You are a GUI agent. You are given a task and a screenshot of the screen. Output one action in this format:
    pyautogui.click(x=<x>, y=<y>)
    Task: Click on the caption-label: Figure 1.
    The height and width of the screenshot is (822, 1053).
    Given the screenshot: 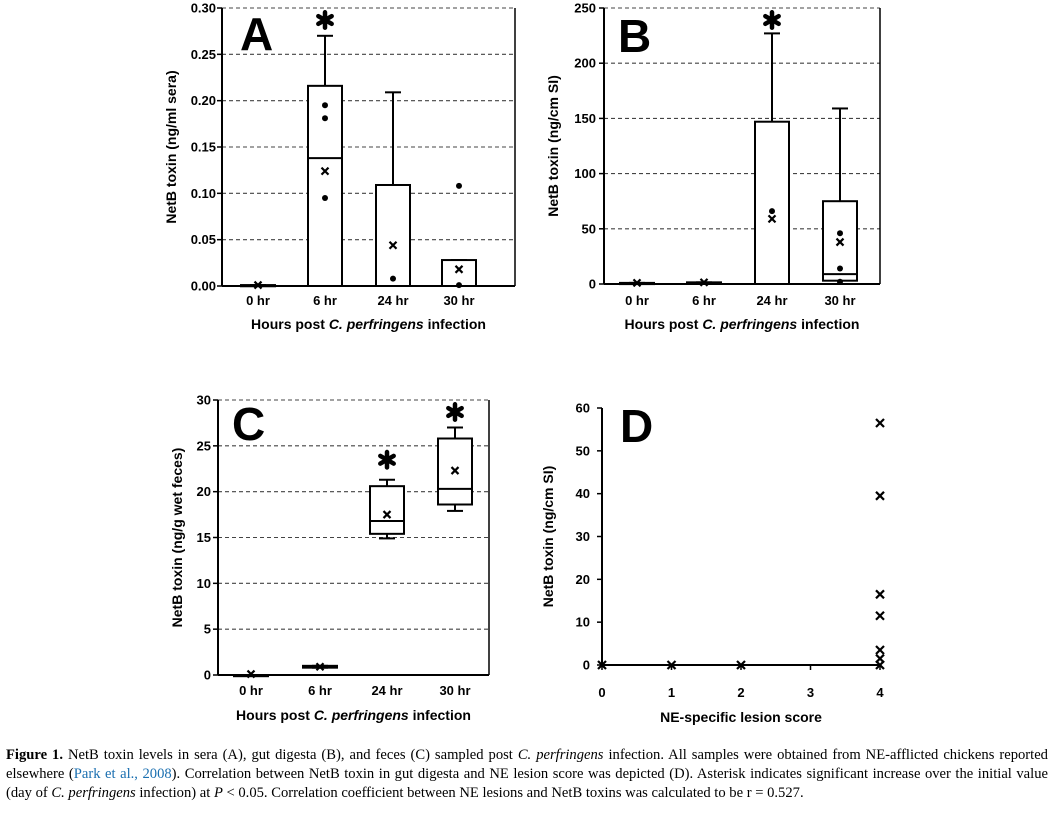 What is the action you would take?
    pyautogui.click(x=34, y=755)
    